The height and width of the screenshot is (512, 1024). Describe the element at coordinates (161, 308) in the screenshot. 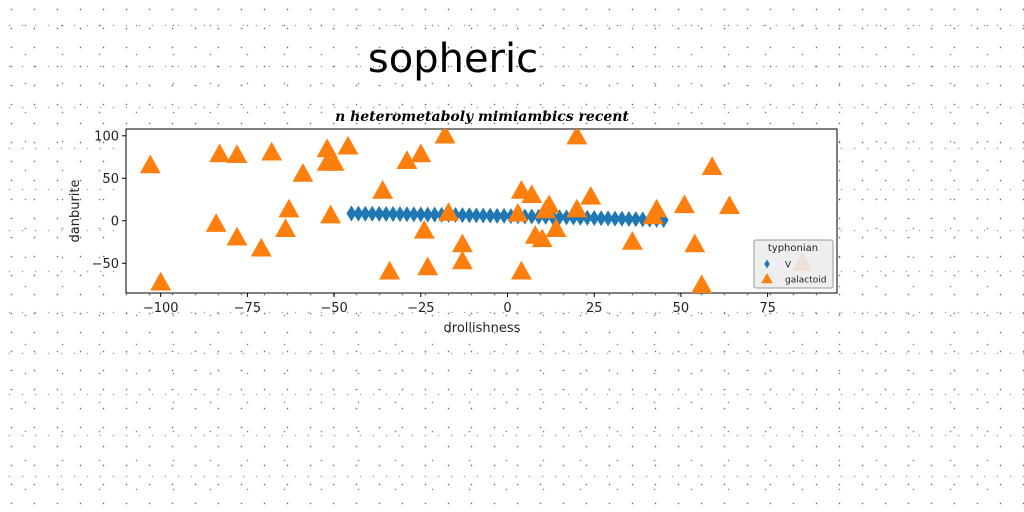

I see `x-tick-label: −100` at that location.